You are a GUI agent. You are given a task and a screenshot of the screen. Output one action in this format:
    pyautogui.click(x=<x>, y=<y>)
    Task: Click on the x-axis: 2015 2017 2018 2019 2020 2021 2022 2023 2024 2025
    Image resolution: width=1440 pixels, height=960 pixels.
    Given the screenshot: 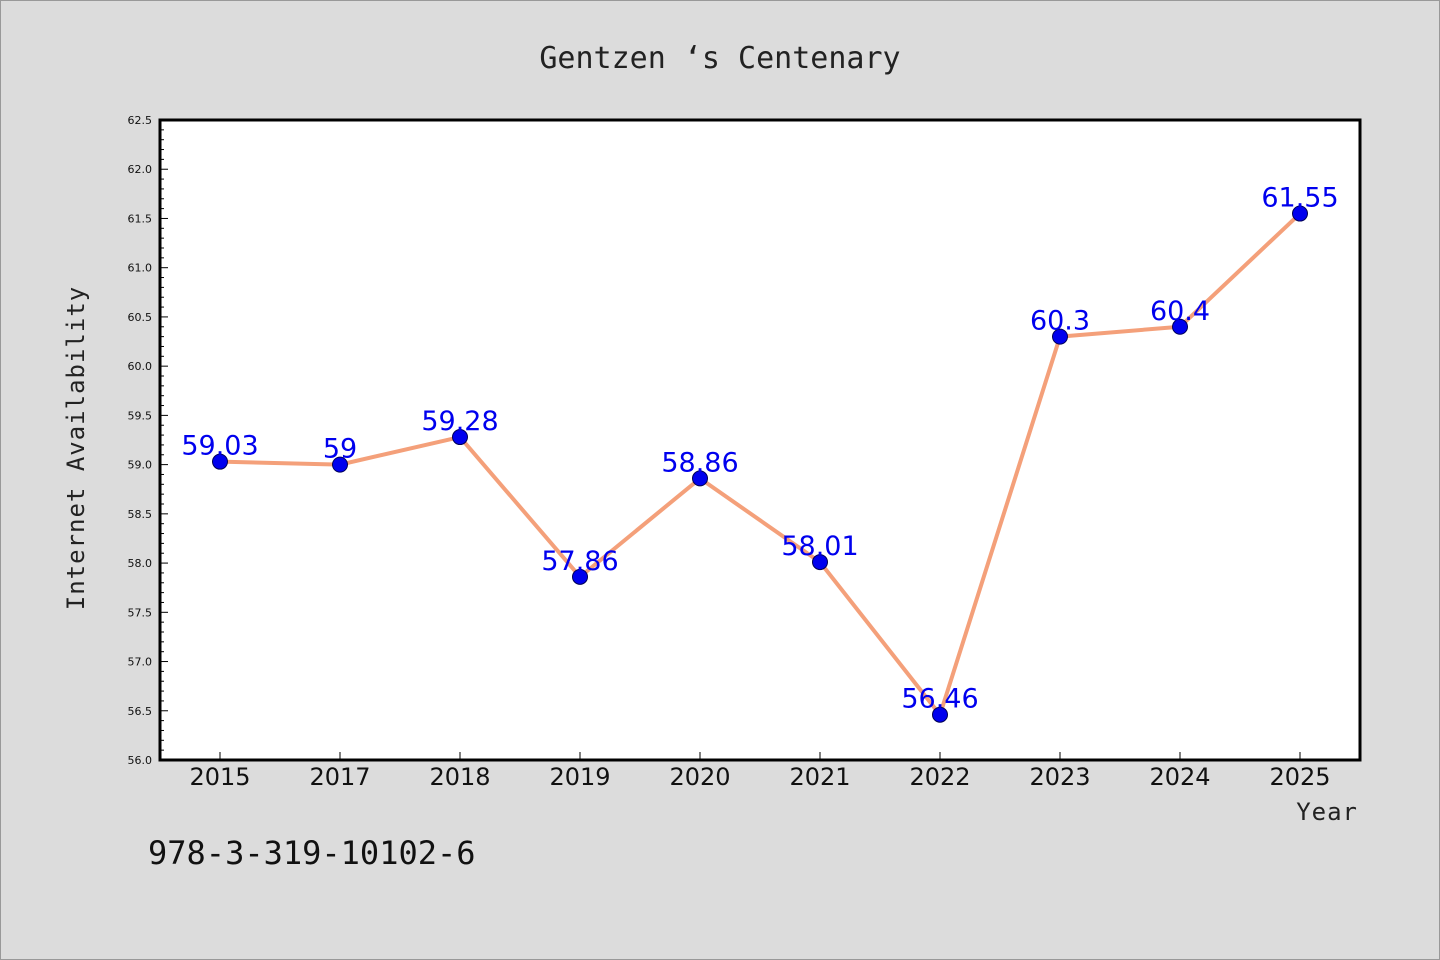 What is the action you would take?
    pyautogui.click(x=760, y=771)
    